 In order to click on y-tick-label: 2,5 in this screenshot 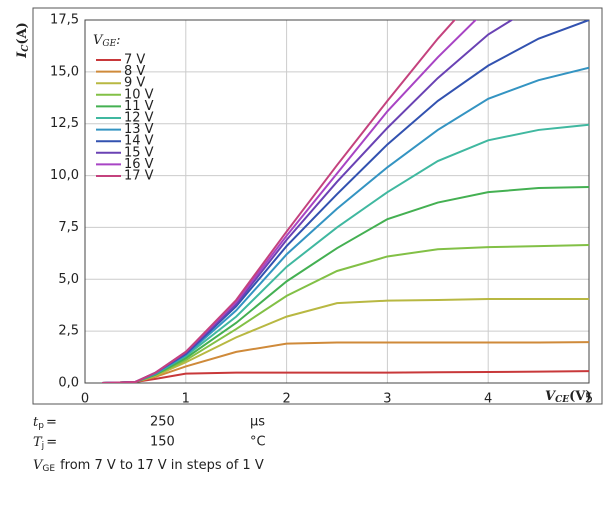, I will do `click(68, 331)`.